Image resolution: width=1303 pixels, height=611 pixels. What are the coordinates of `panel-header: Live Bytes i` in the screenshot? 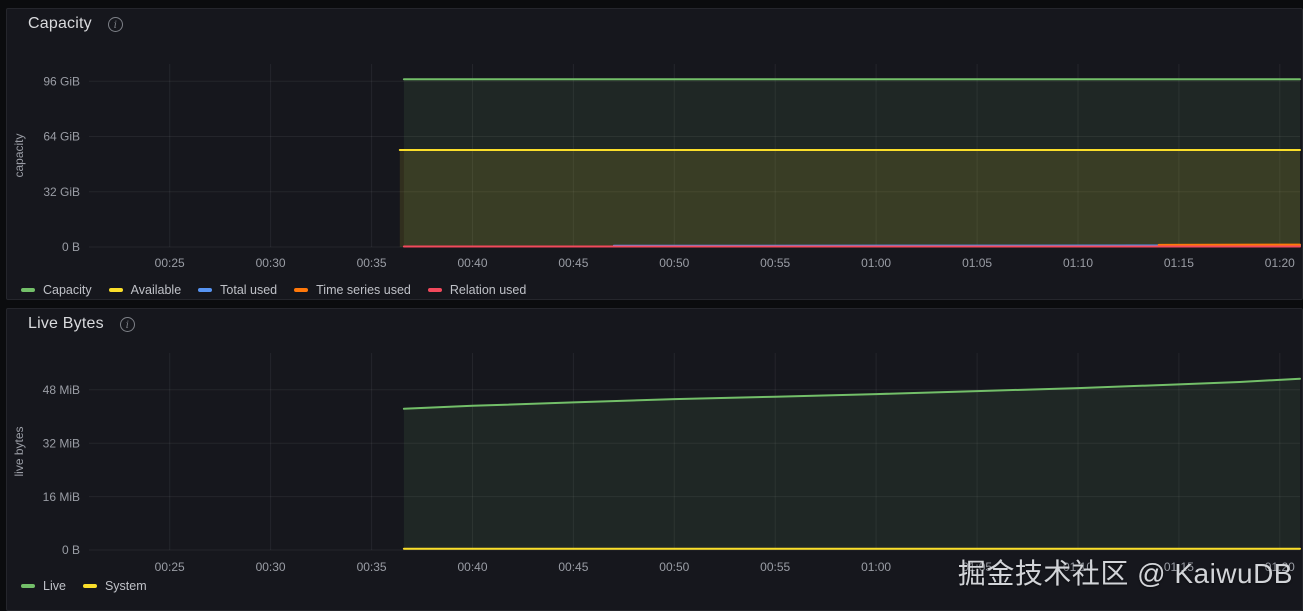 It's located at (71, 324).